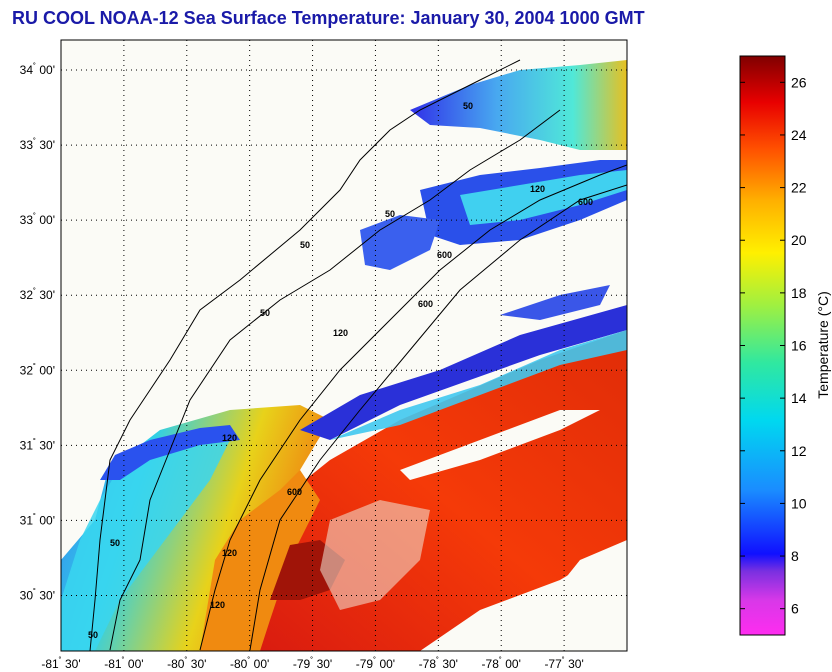 Image resolution: width=832 pixels, height=672 pixels. I want to click on lon-tick-label: -80˚ 30', so click(186, 663).